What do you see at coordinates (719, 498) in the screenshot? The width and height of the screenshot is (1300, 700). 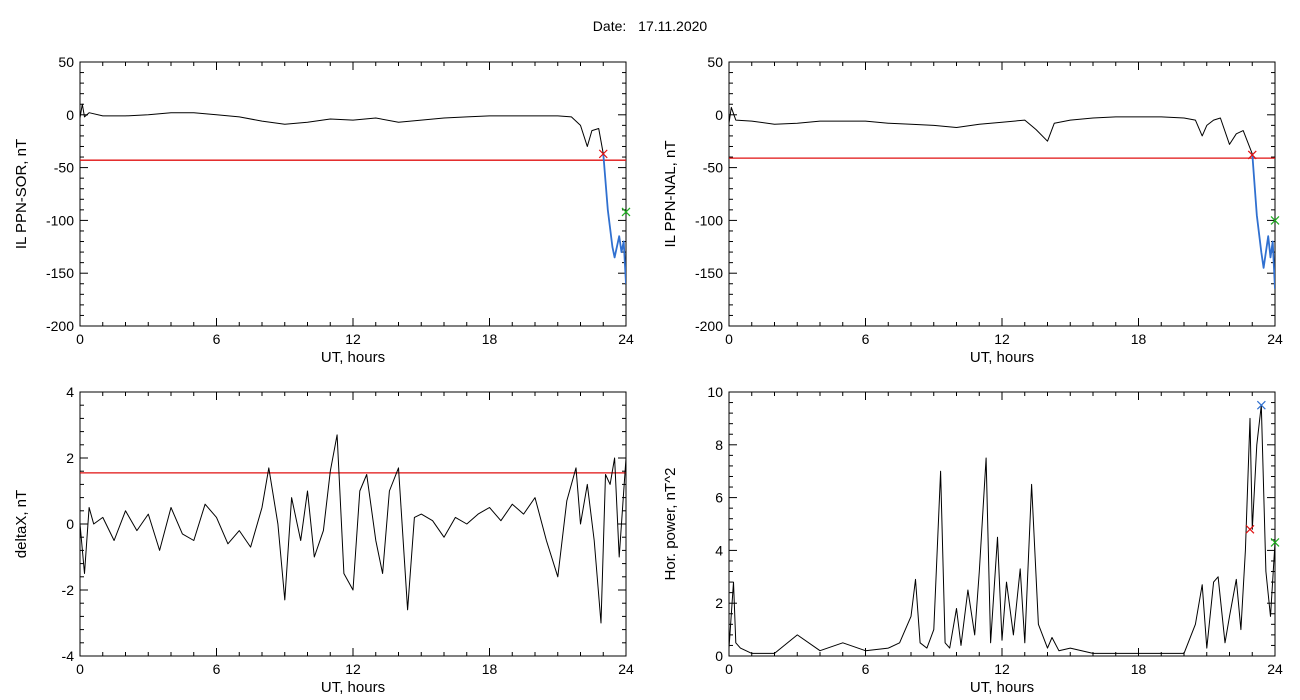 I see `y-tick-label: 6` at bounding box center [719, 498].